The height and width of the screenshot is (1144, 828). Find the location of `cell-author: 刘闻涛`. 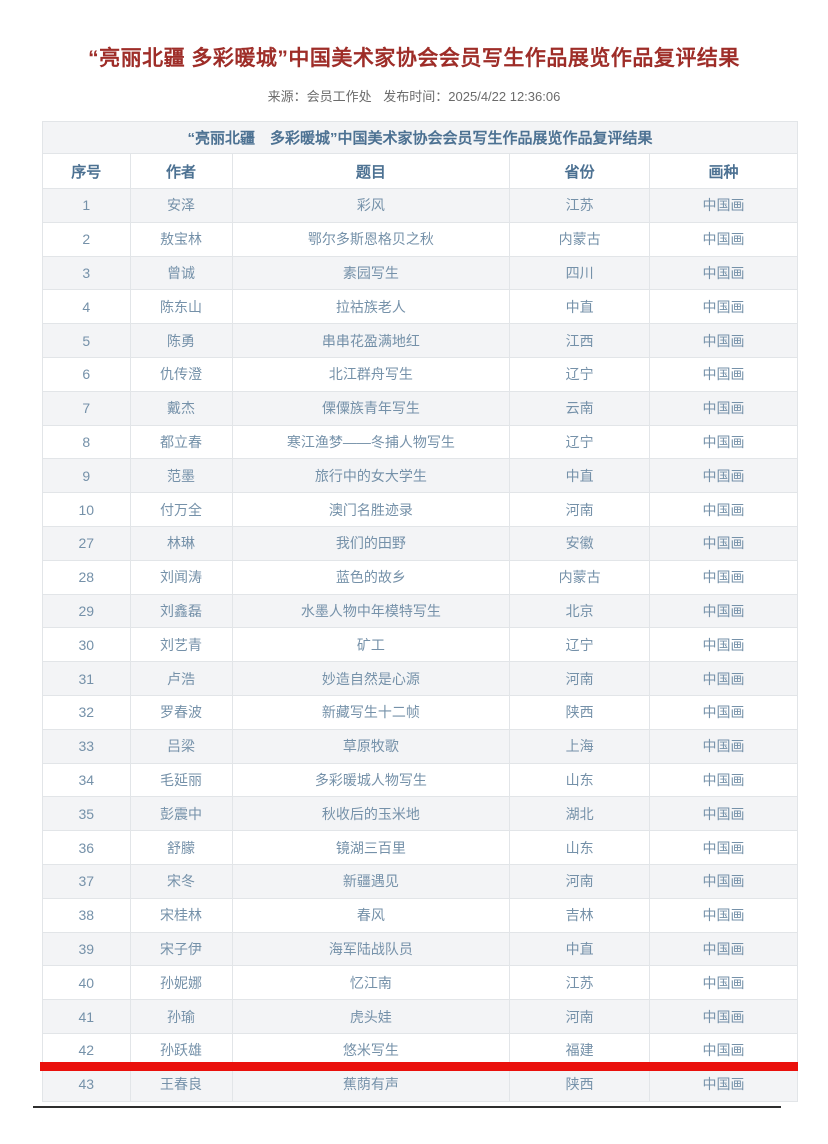

cell-author: 刘闻涛 is located at coordinates (181, 577).